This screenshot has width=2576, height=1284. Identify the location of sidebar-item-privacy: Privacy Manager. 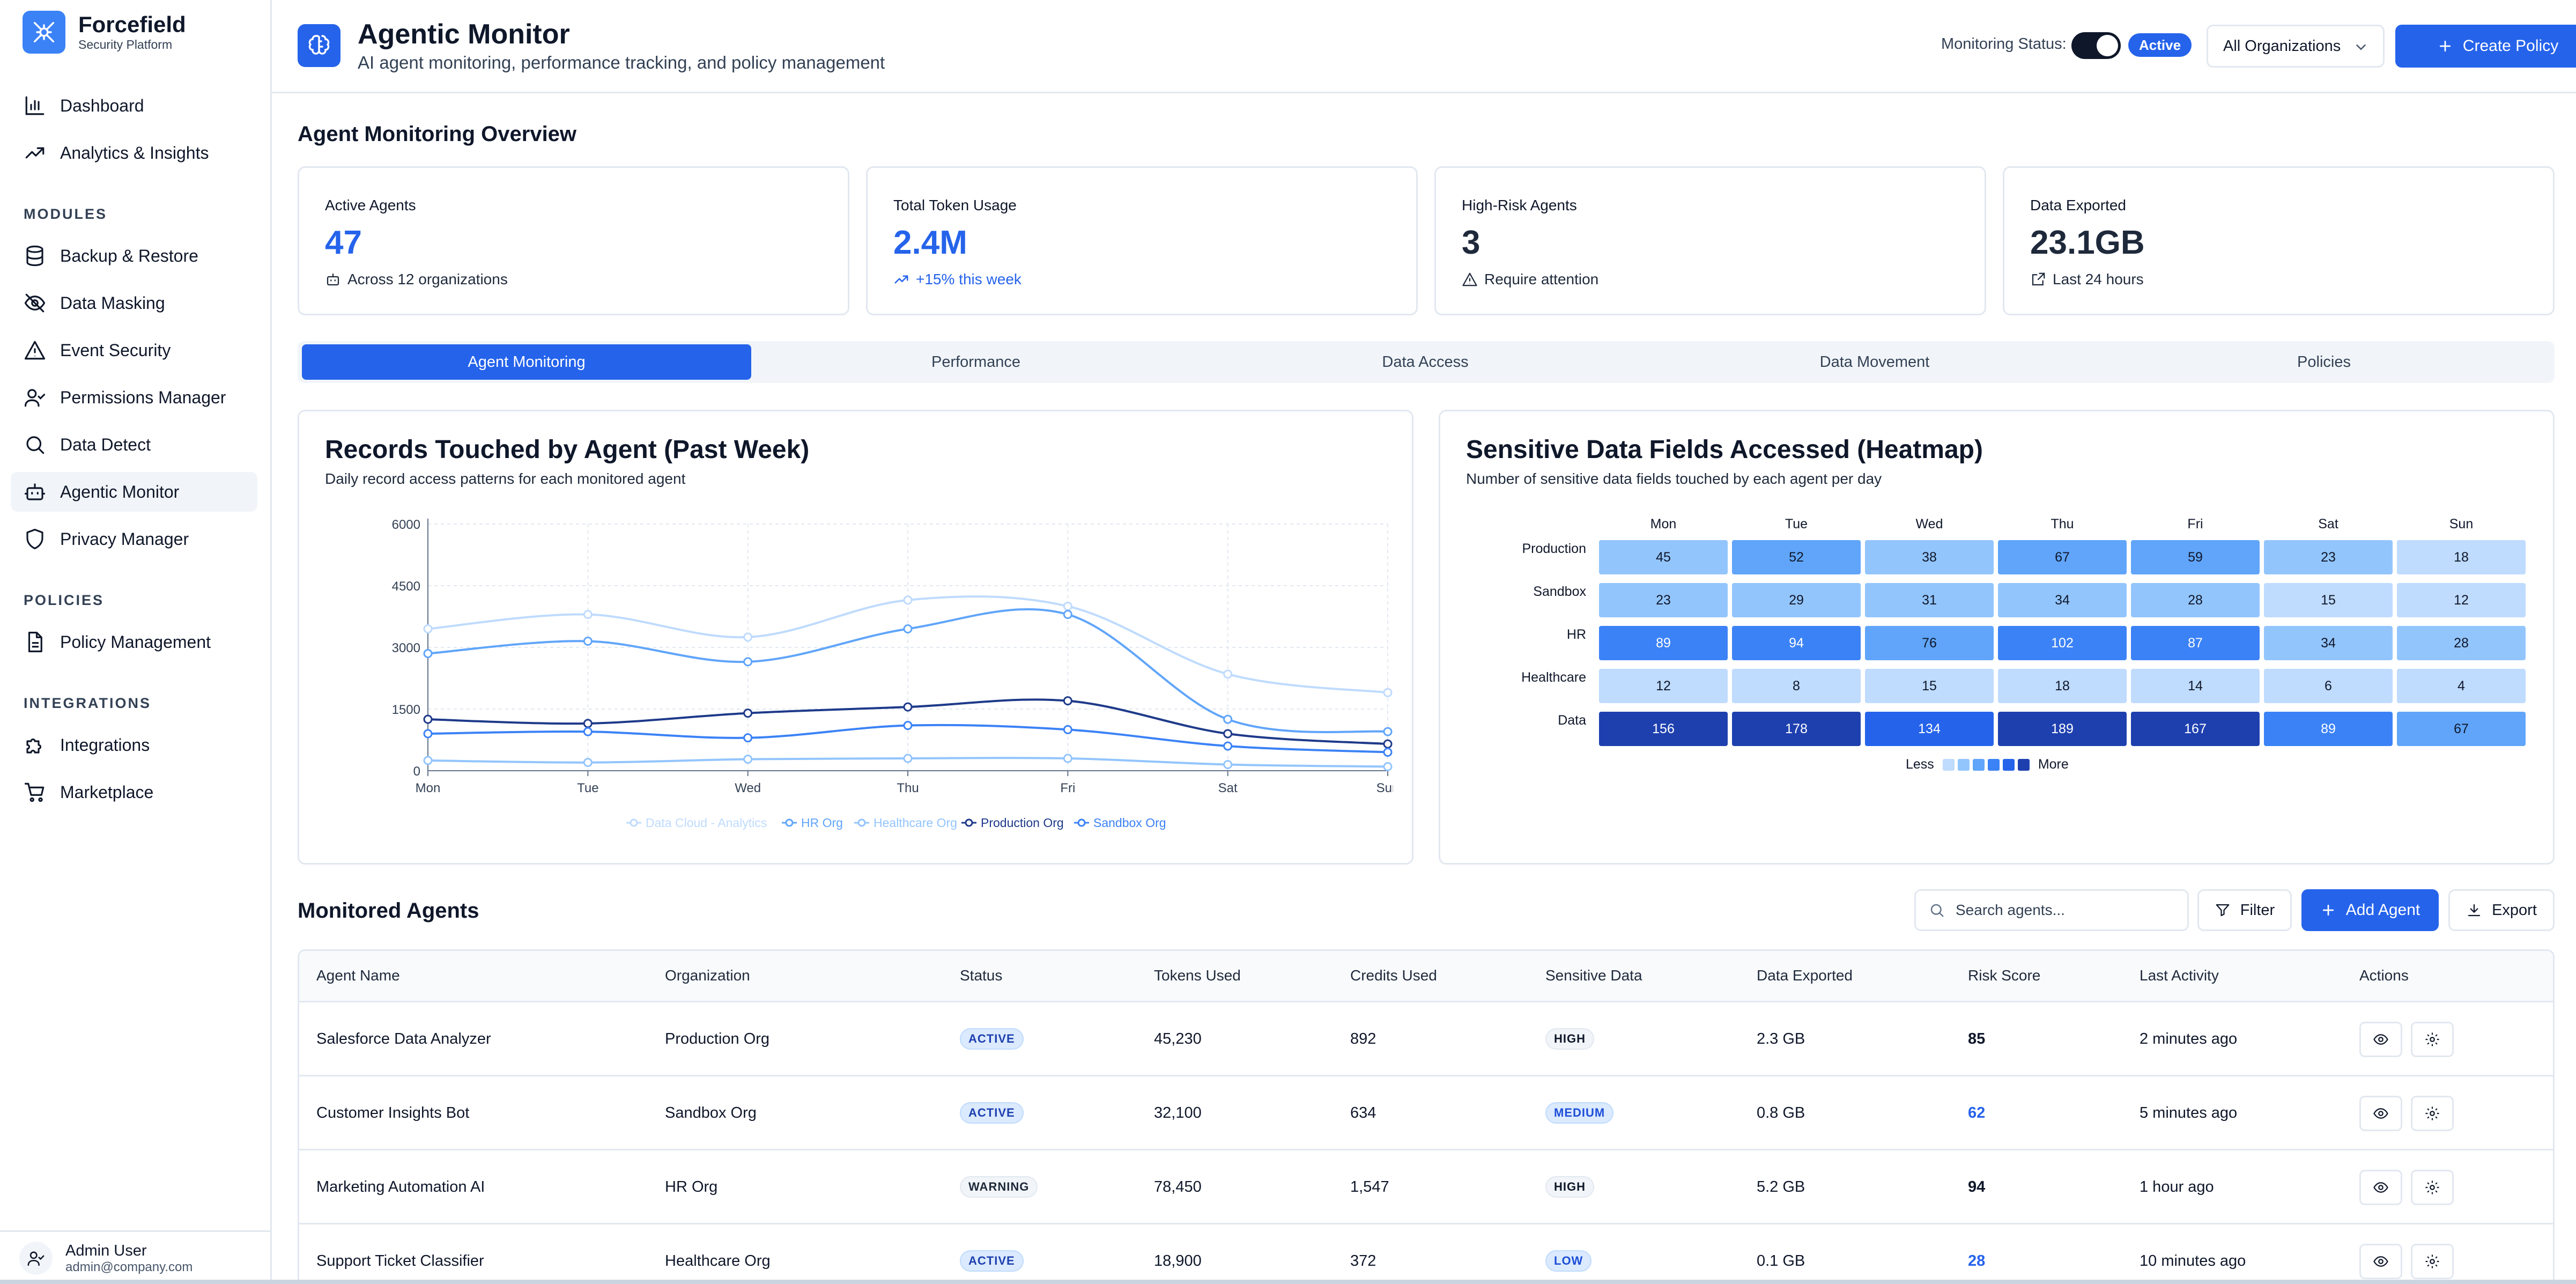
(134, 539).